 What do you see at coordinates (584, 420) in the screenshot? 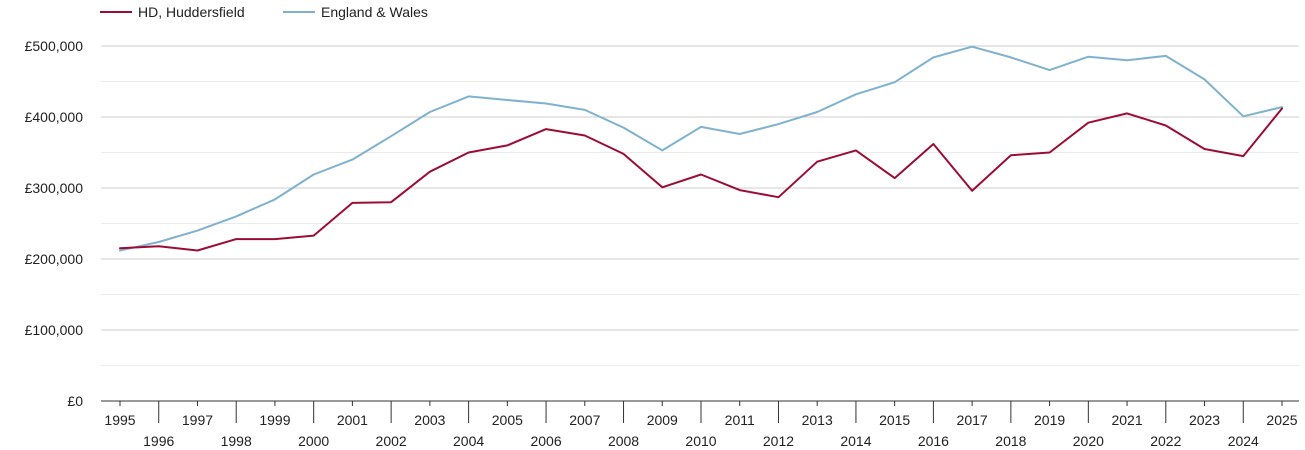
I see `x-tick-label: 2007` at bounding box center [584, 420].